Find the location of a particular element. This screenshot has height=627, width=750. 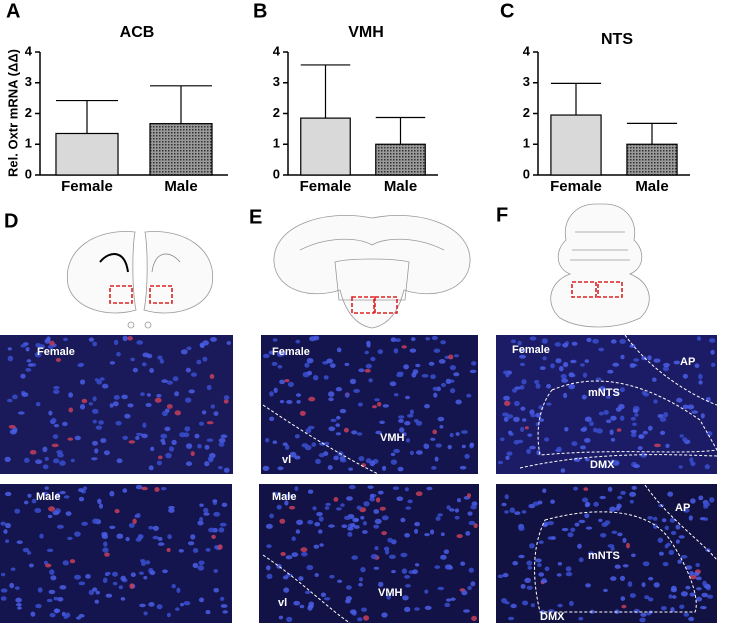

y-tick-label: 2 is located at coordinates (526, 112).